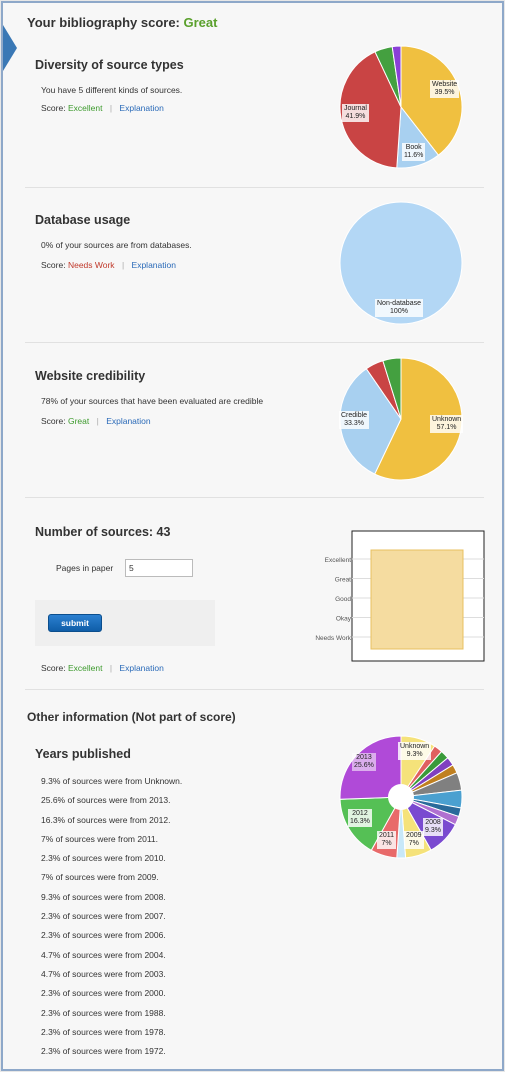 Image resolution: width=505 pixels, height=1072 pixels. What do you see at coordinates (109, 65) in the screenshot?
I see `diversity-title: Diversity of source types` at bounding box center [109, 65].